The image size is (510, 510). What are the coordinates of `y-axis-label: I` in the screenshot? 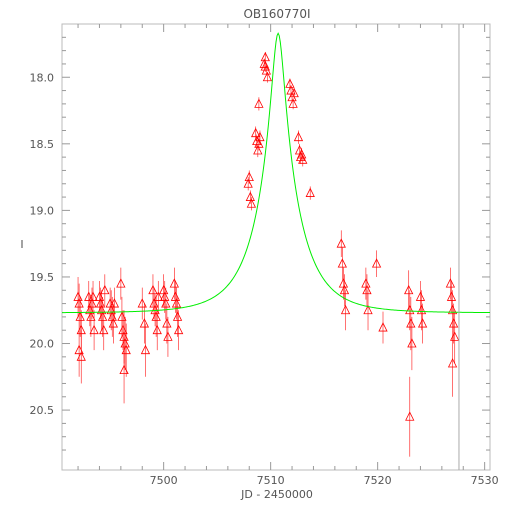 It's located at (21, 244).